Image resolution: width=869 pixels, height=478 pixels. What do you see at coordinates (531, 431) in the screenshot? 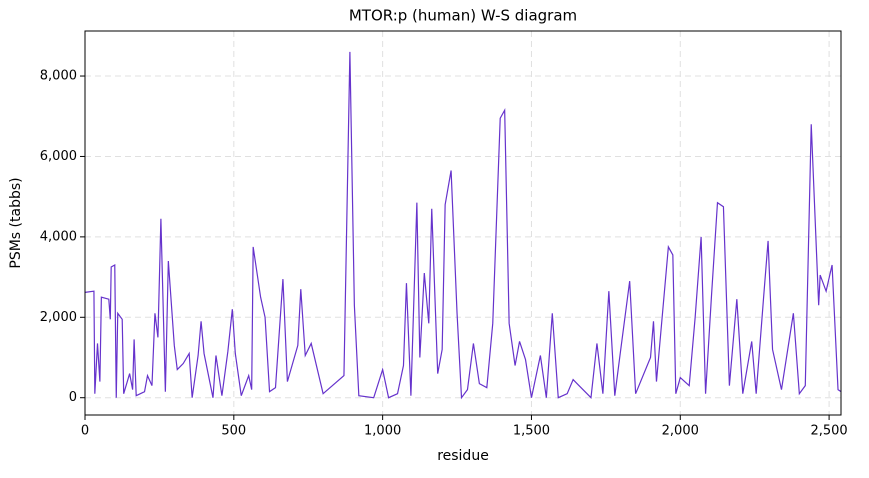
I see `x-tick-label: 1,500` at bounding box center [531, 431].